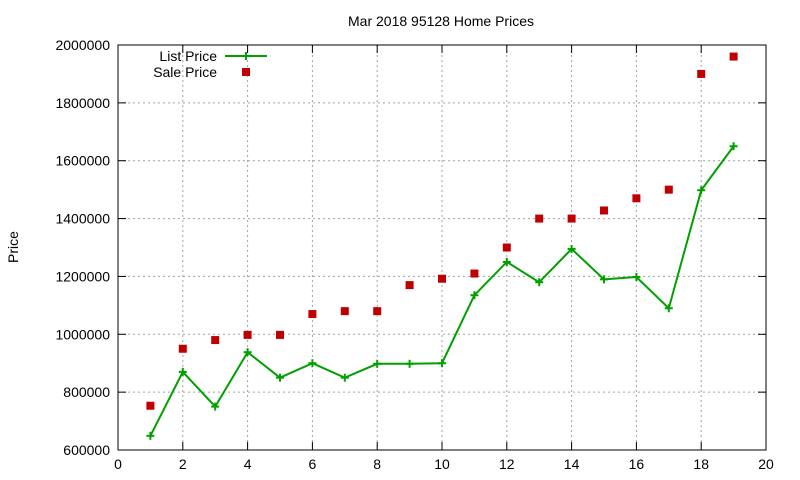  I want to click on tick-label-x: 20, so click(766, 464).